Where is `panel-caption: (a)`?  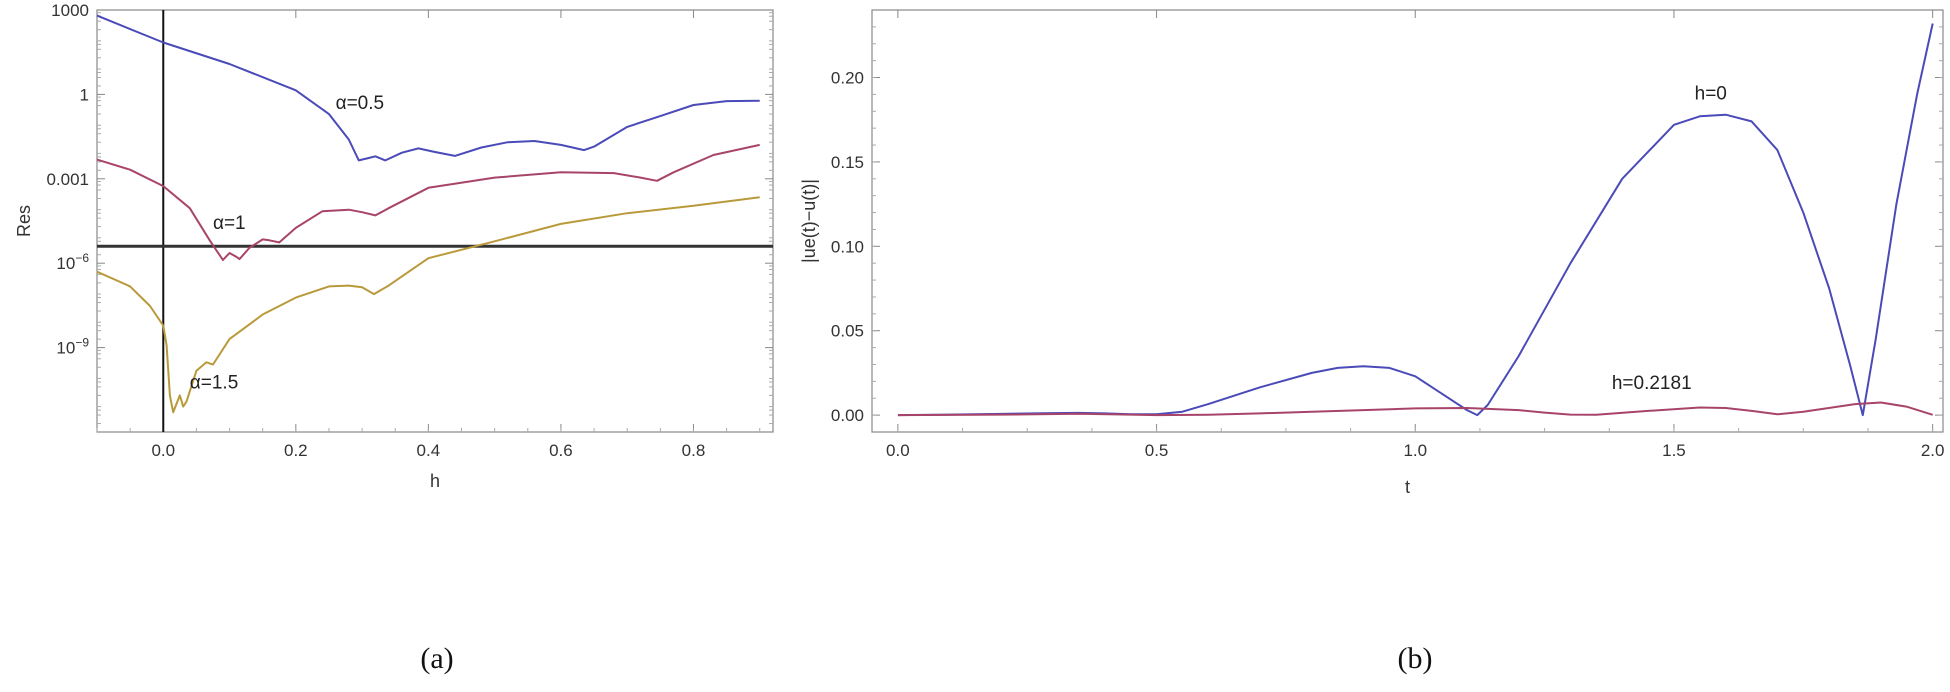
panel-caption: (a) is located at coordinates (436, 658).